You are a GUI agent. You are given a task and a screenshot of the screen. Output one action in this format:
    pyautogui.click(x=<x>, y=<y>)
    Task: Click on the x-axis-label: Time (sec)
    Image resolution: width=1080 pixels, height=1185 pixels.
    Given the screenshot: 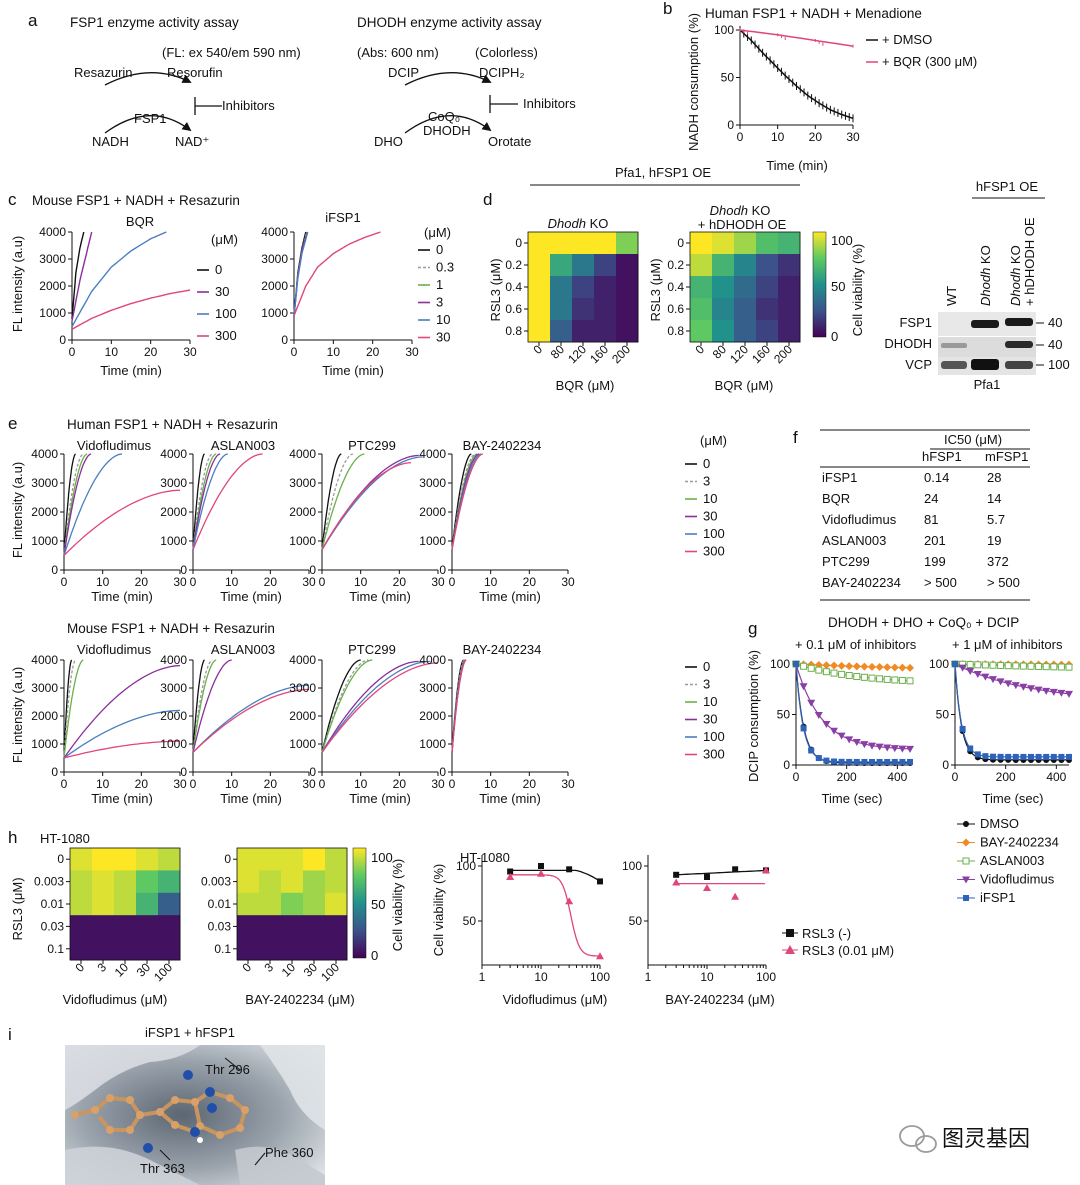 What is the action you would take?
    pyautogui.click(x=852, y=798)
    